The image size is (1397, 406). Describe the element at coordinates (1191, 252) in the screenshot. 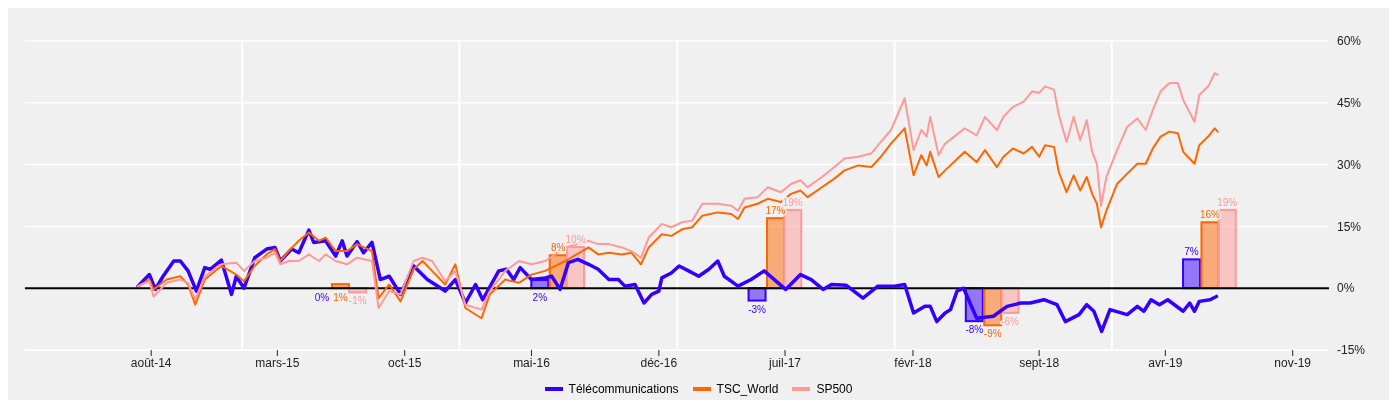

I see `data-label: 7%` at that location.